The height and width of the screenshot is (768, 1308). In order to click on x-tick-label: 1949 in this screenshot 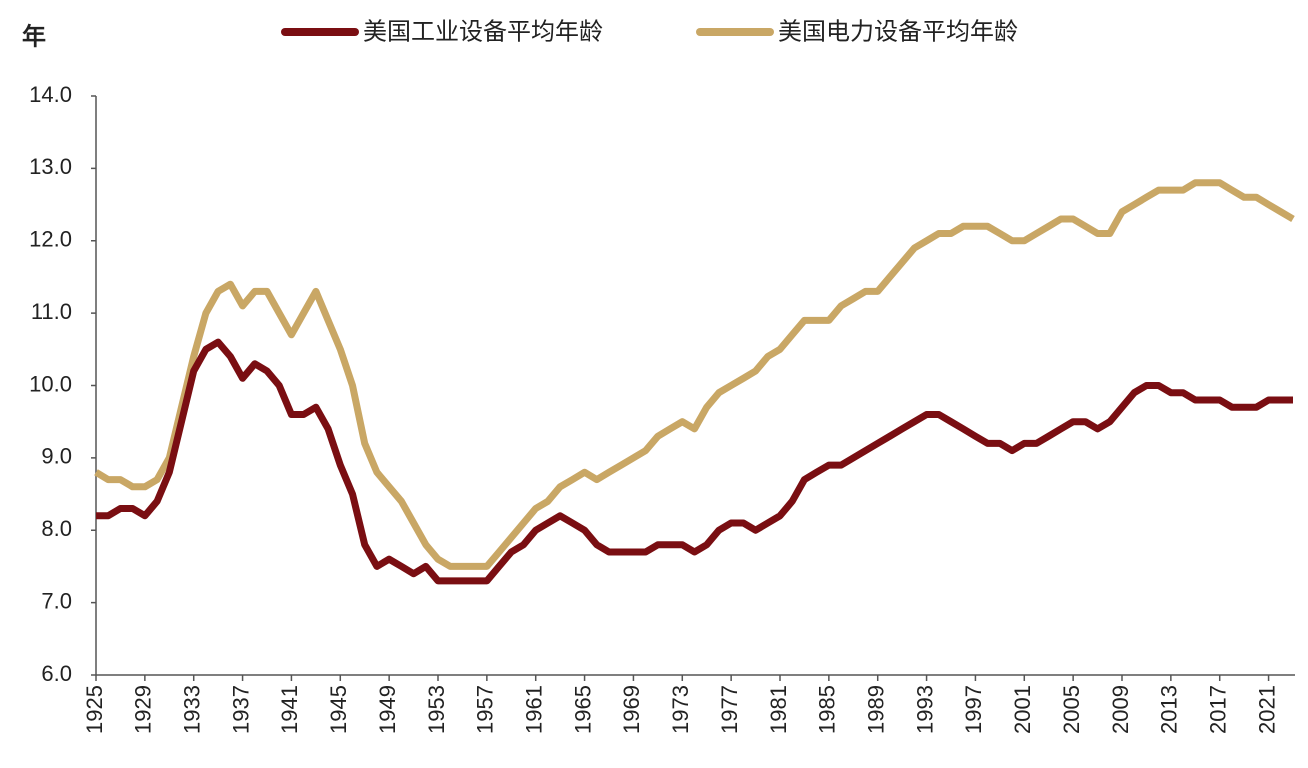, I will do `click(387, 709)`.